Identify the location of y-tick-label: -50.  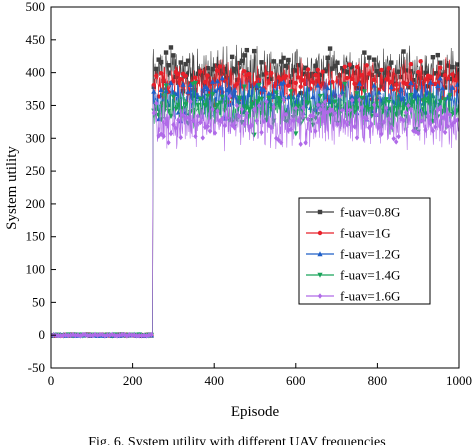
(36, 367).